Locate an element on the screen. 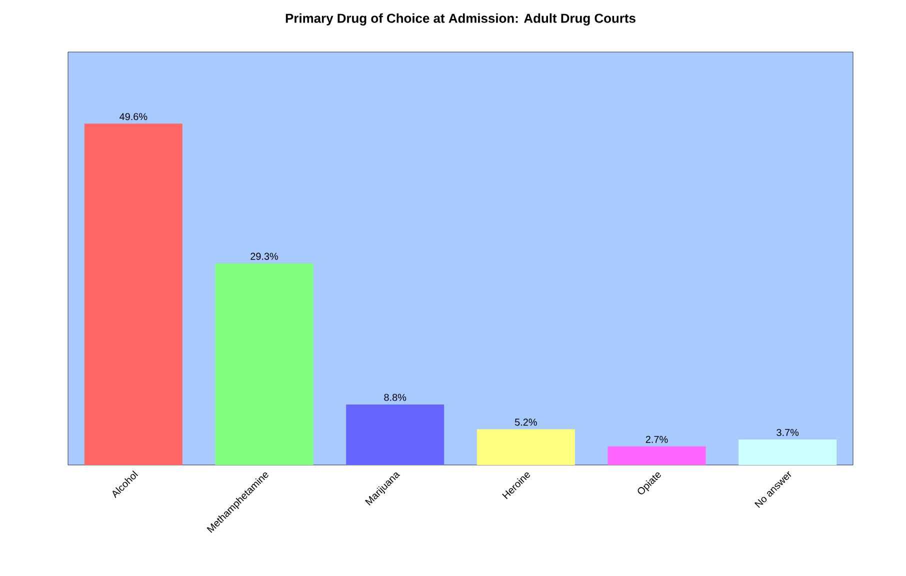 The height and width of the screenshot is (576, 906). data-label: 29.3% is located at coordinates (264, 256).